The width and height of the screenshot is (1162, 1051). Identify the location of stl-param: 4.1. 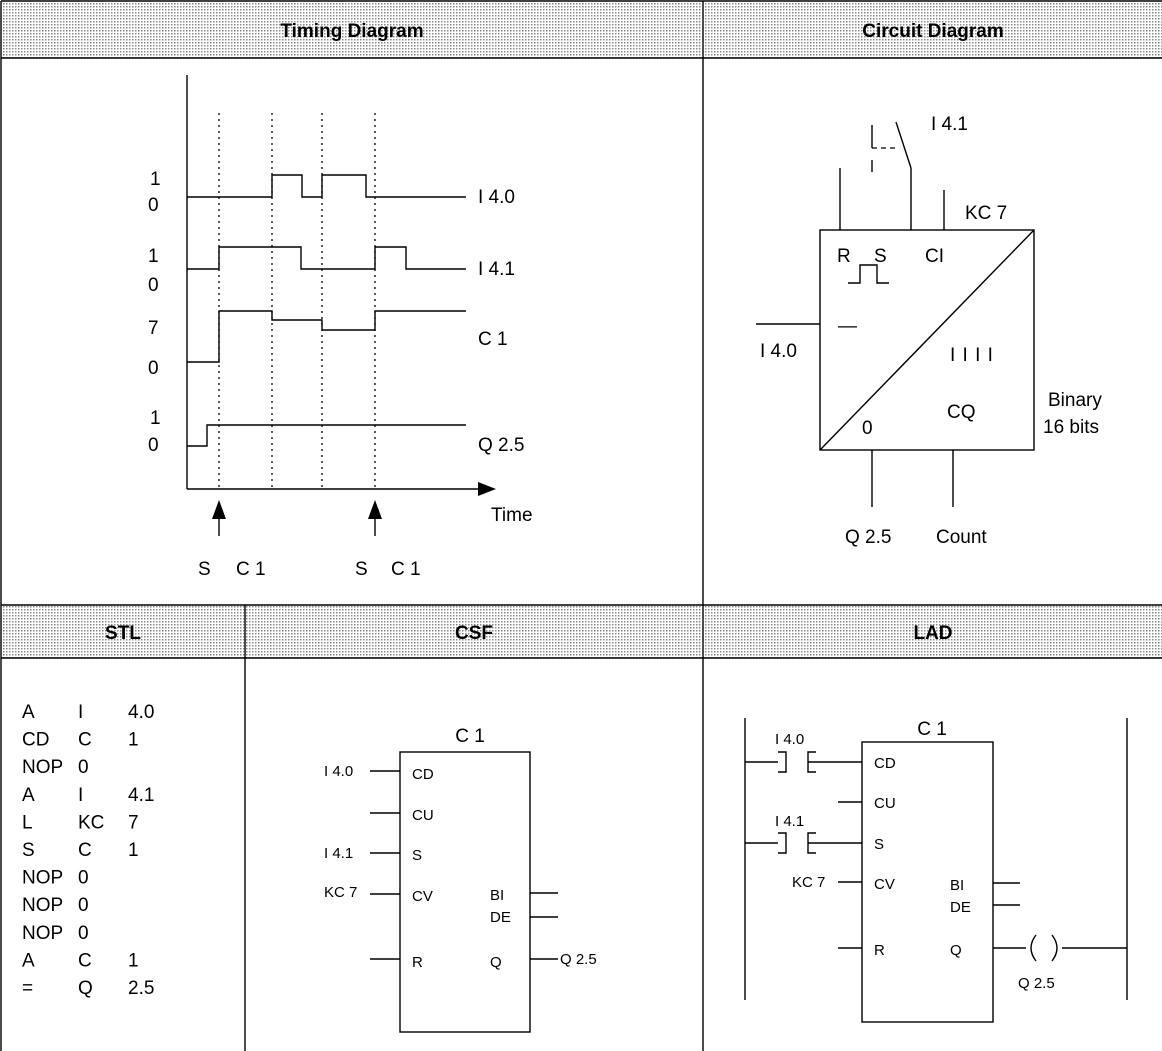
(141, 795).